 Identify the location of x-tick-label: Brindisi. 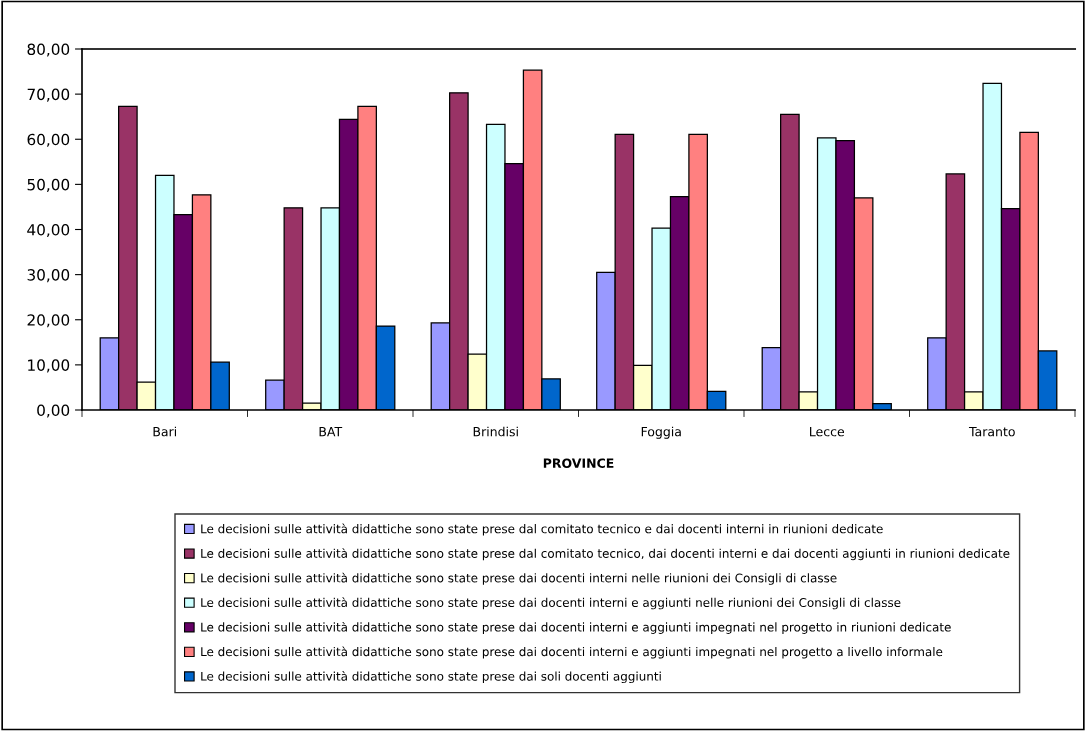
(495, 431).